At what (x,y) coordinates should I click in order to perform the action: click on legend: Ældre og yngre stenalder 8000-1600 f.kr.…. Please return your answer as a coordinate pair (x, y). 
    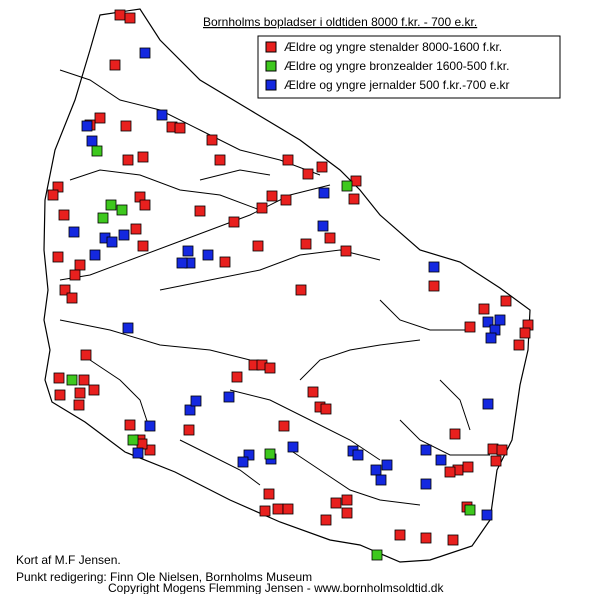
    Looking at the image, I should click on (387, 66).